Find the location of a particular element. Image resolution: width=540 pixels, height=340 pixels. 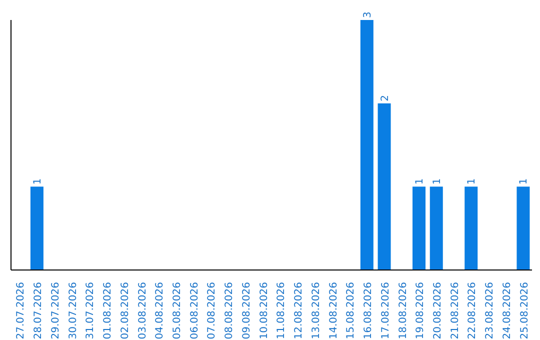

x-tick-label: 24.08.2026 is located at coordinates (507, 311).